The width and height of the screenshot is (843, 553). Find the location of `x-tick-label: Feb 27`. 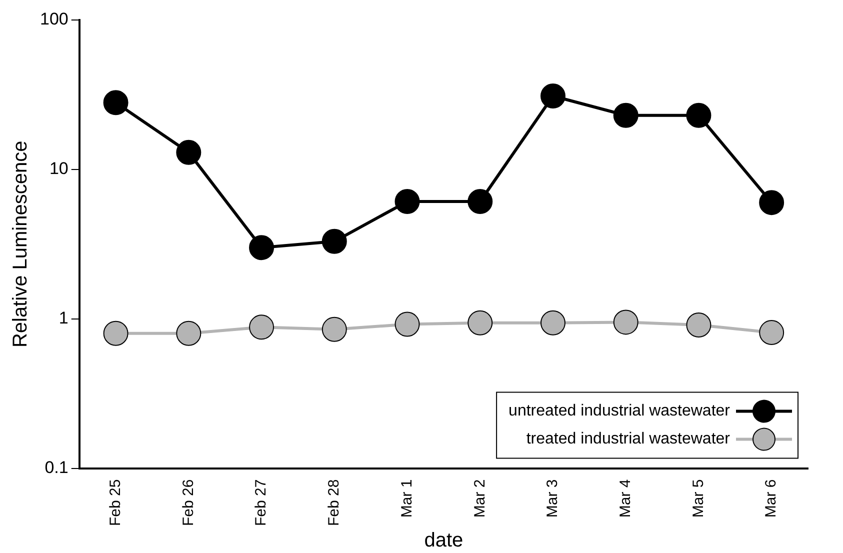

x-tick-label: Feb 27 is located at coordinates (261, 502).